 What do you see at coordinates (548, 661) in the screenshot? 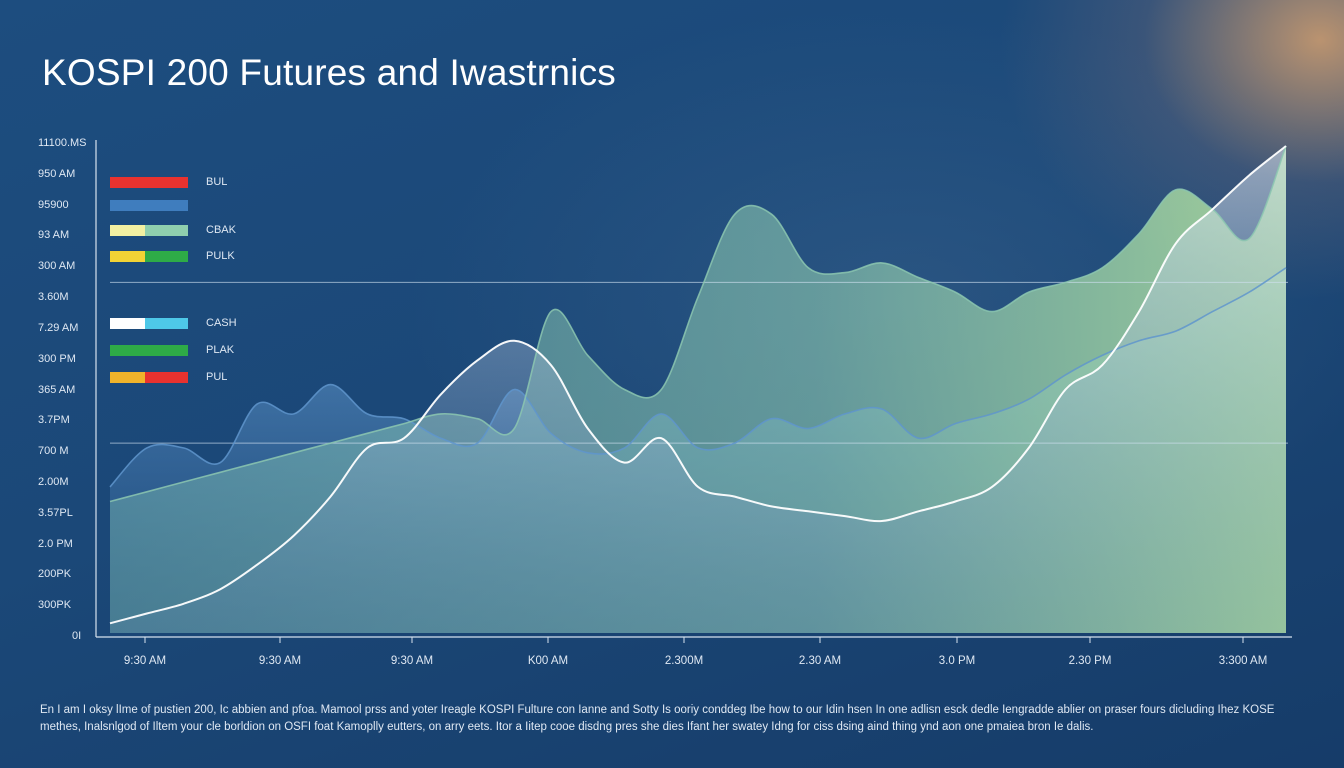
I see `x-tick-label: K00 AM` at bounding box center [548, 661].